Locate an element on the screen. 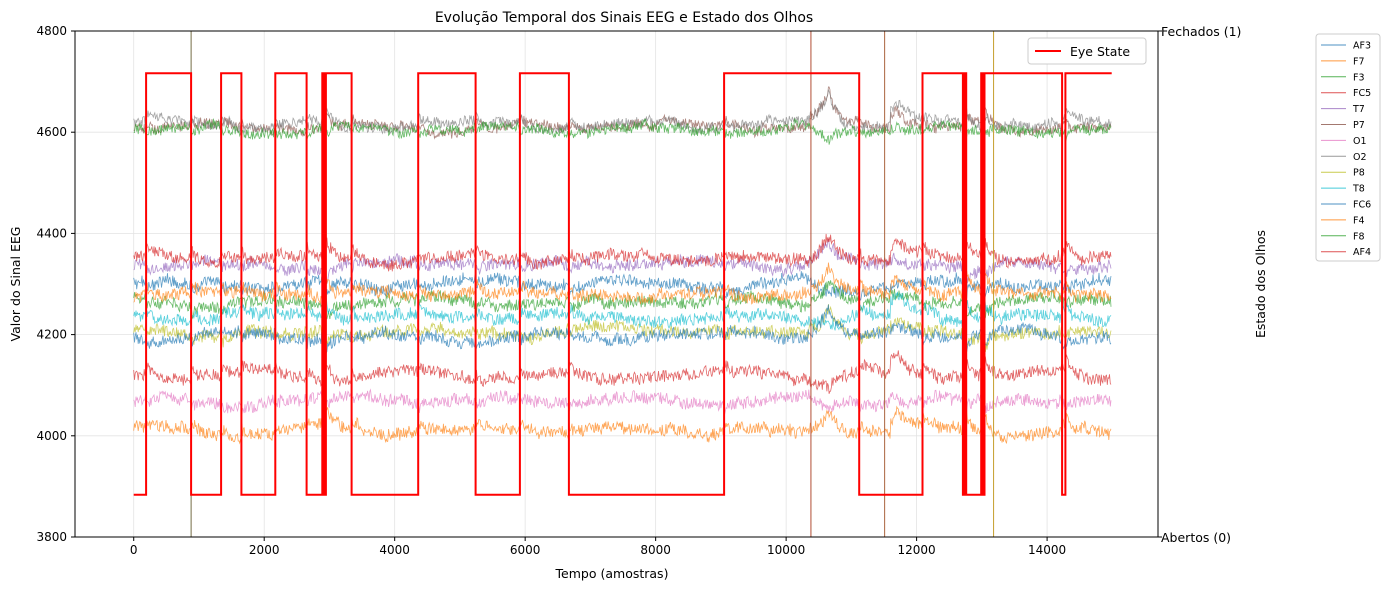 The image size is (1388, 590). x-tick-label: 10000 is located at coordinates (786, 550).